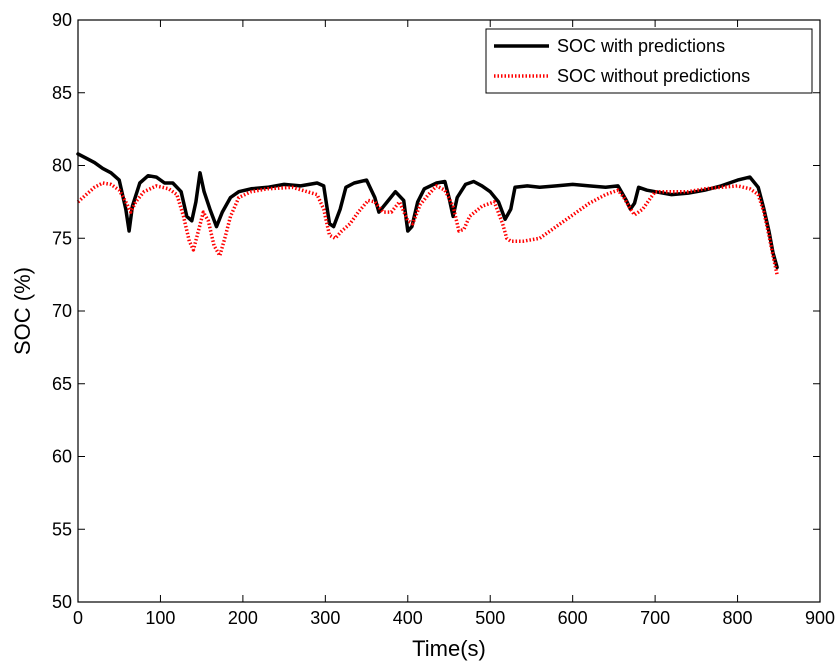 This screenshot has height=666, width=840. I want to click on y-tick-label: 70, so click(62, 311).